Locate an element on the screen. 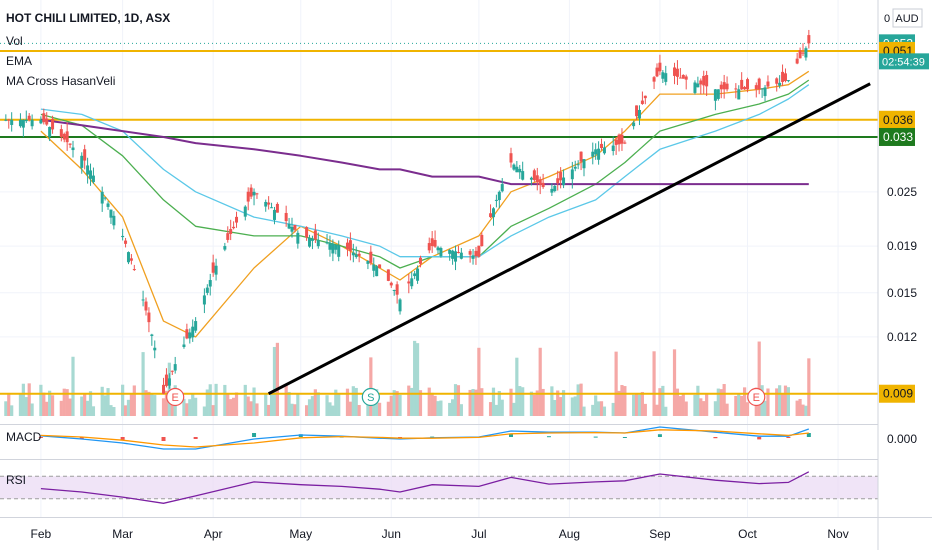  study-ma-cross: MA Cross HasanVeli is located at coordinates (60, 81).